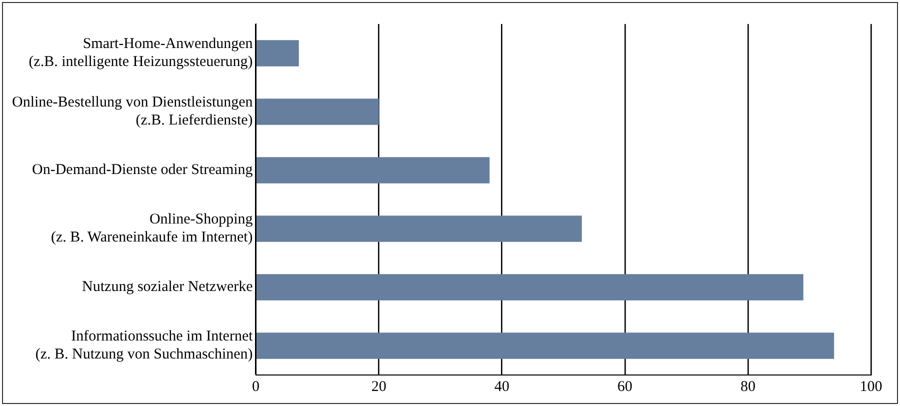 This screenshot has width=900, height=406. Describe the element at coordinates (256, 386) in the screenshot. I see `x-tick-label: 0` at that location.